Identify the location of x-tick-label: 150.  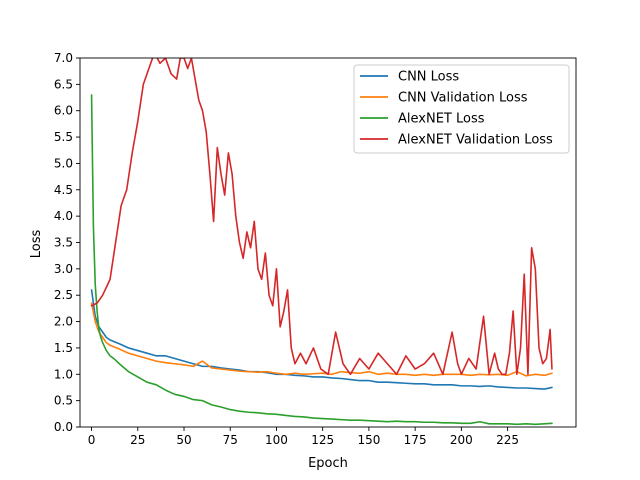
(368, 440).